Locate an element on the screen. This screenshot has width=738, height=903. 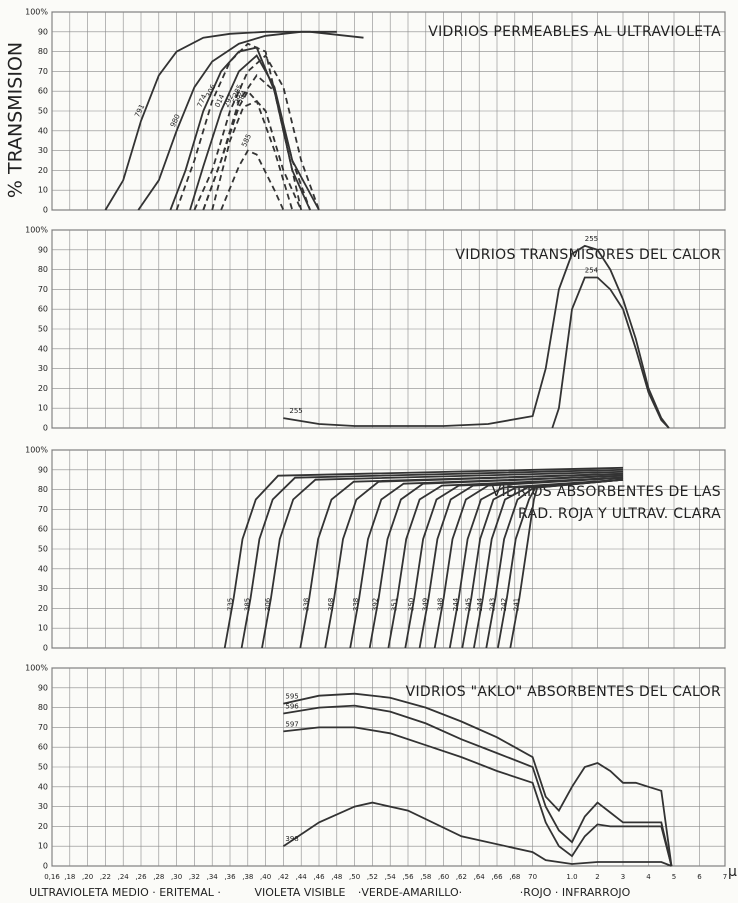
x-tick-label: 3 is located at coordinates (623, 877).